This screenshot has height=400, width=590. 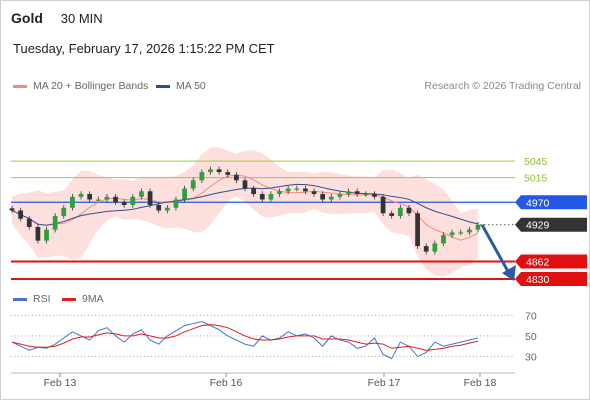 What do you see at coordinates (531, 337) in the screenshot?
I see `rsi-tick-50: 50` at bounding box center [531, 337].